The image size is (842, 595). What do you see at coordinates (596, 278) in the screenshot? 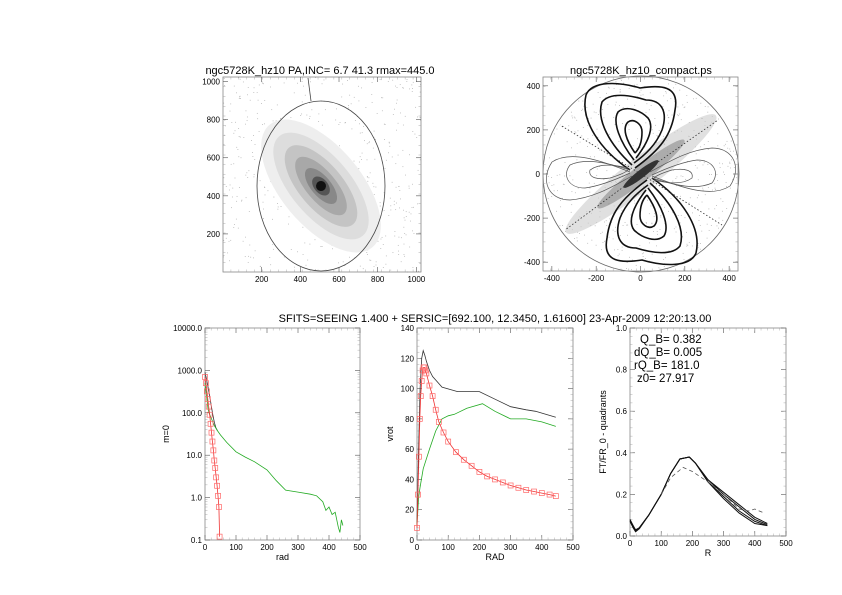
I see `x-tick-label: -200` at bounding box center [596, 278].